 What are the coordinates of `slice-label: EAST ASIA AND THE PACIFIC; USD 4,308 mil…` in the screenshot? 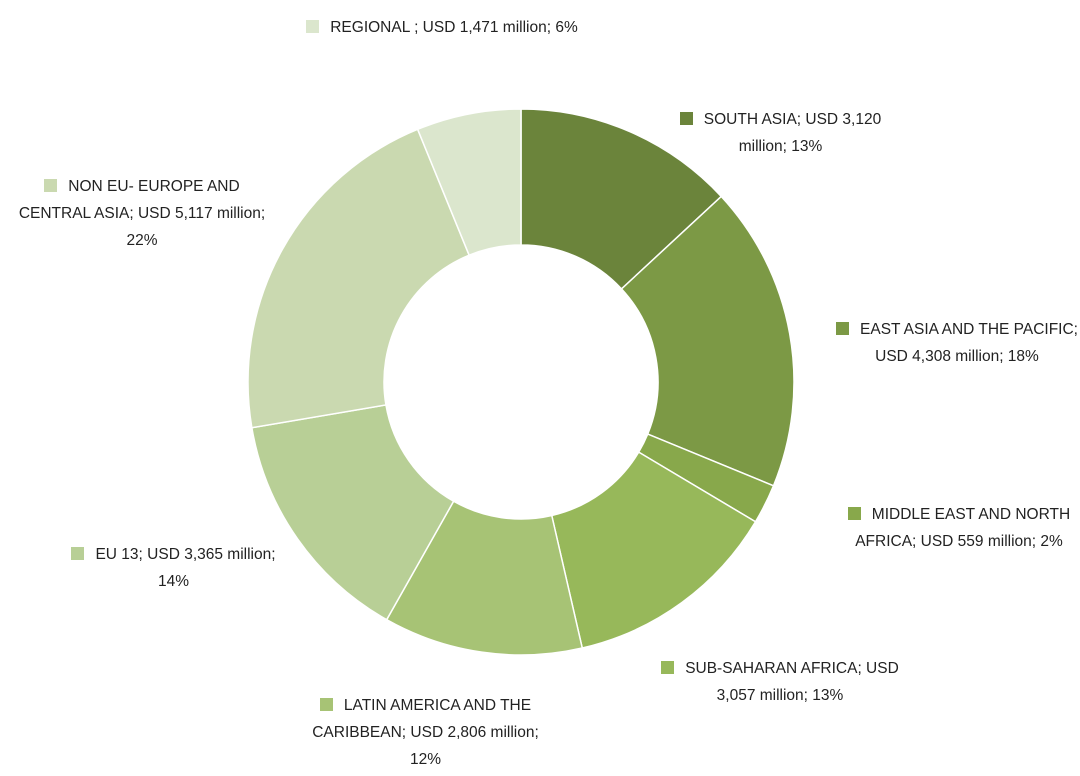 It's located at (956, 343).